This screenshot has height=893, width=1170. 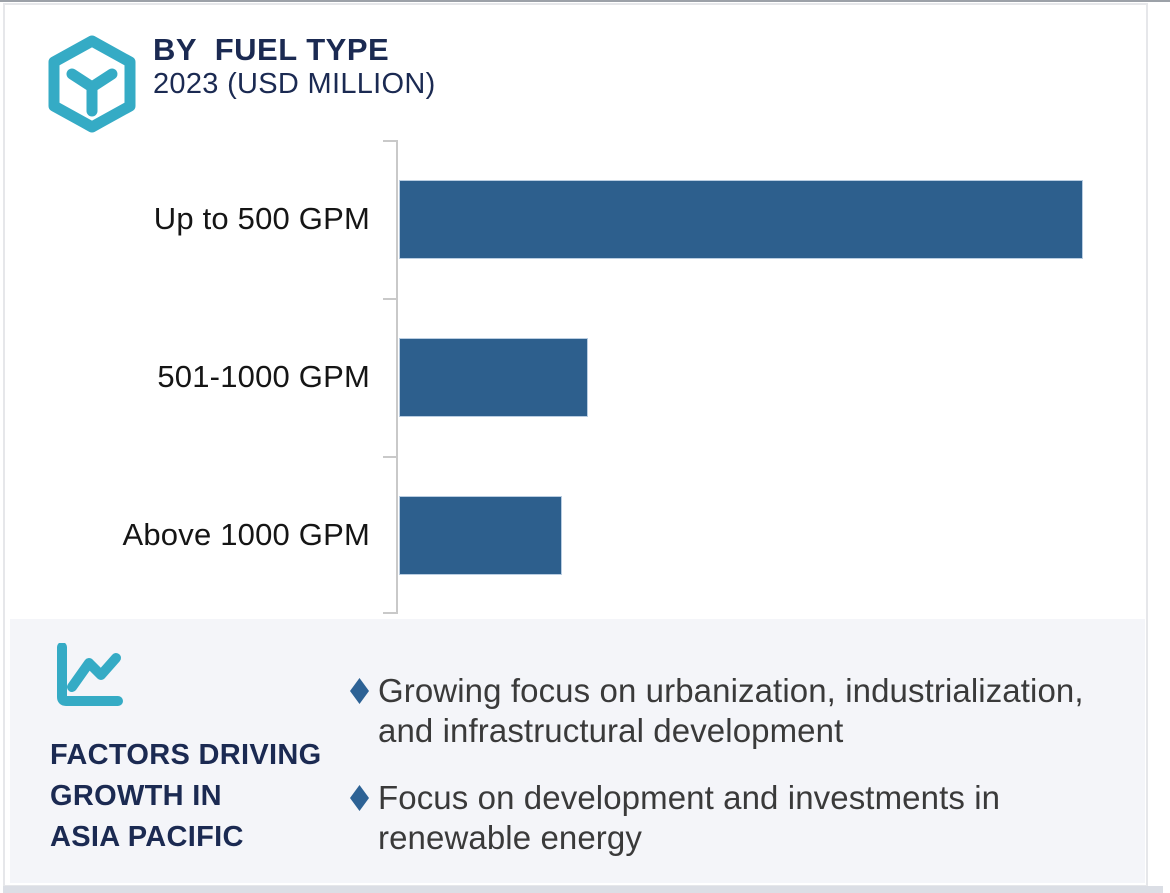 I want to click on category-label: 501-1000 GPM, so click(x=263, y=376).